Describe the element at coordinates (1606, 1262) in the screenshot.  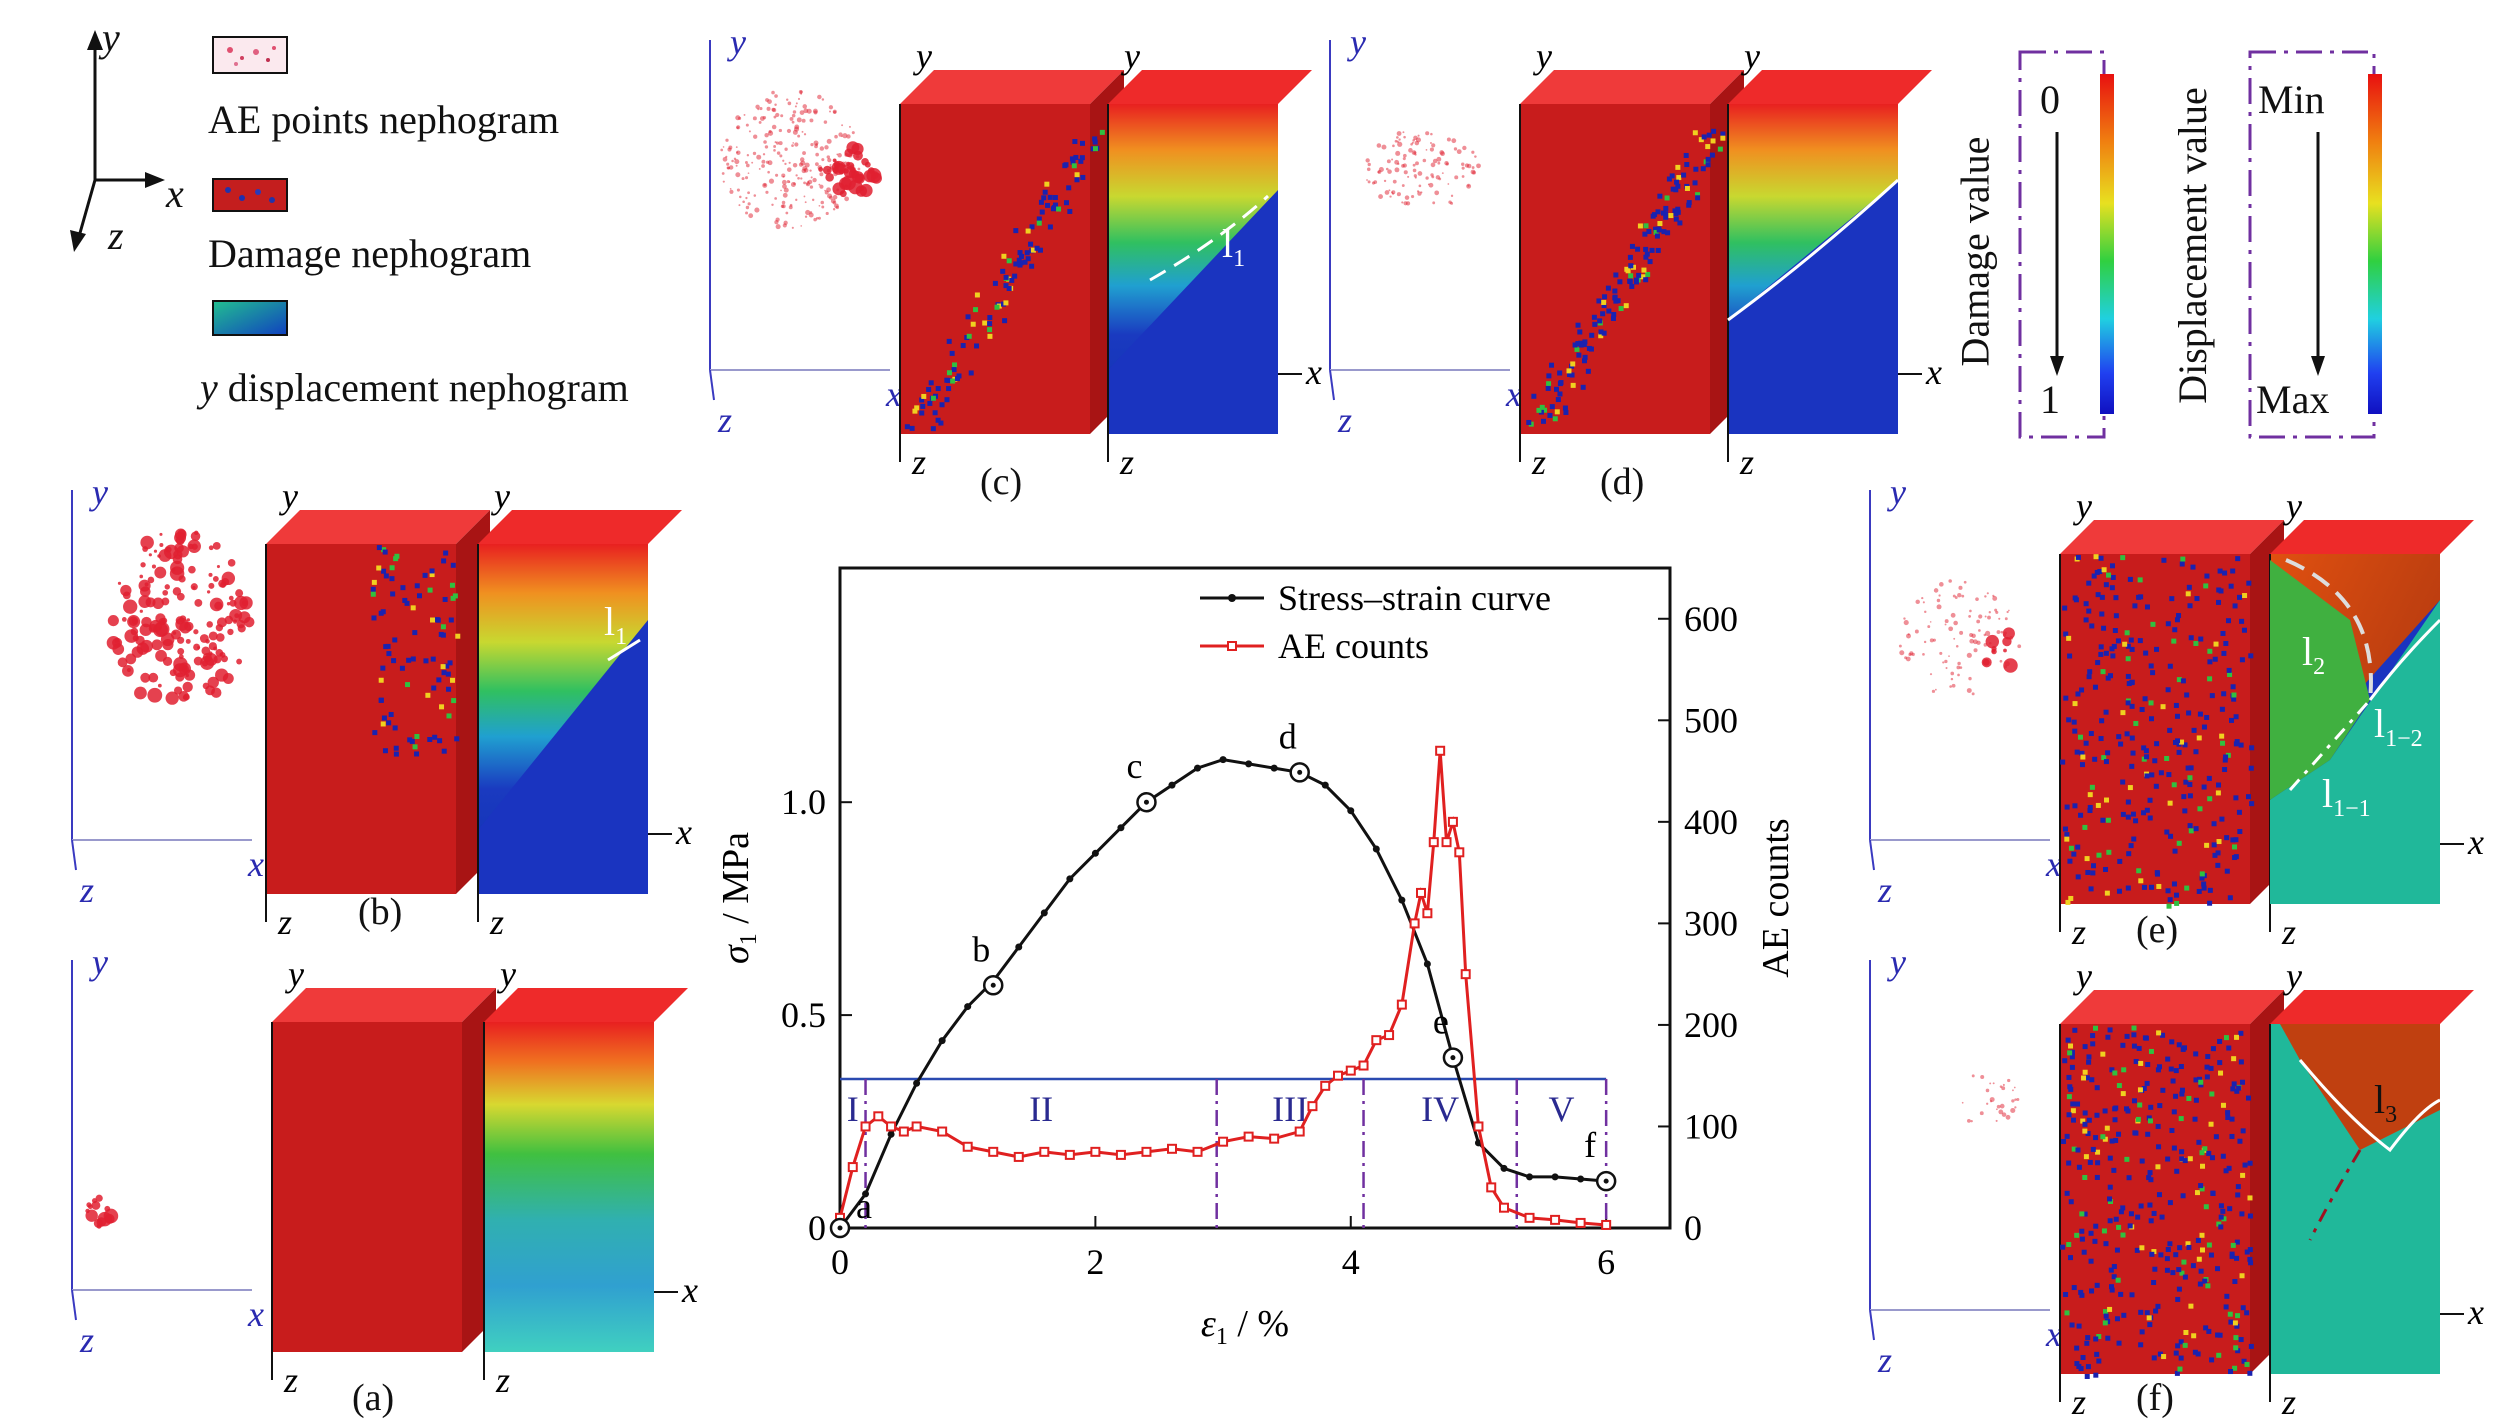
I see `x-tick-label: 6` at that location.